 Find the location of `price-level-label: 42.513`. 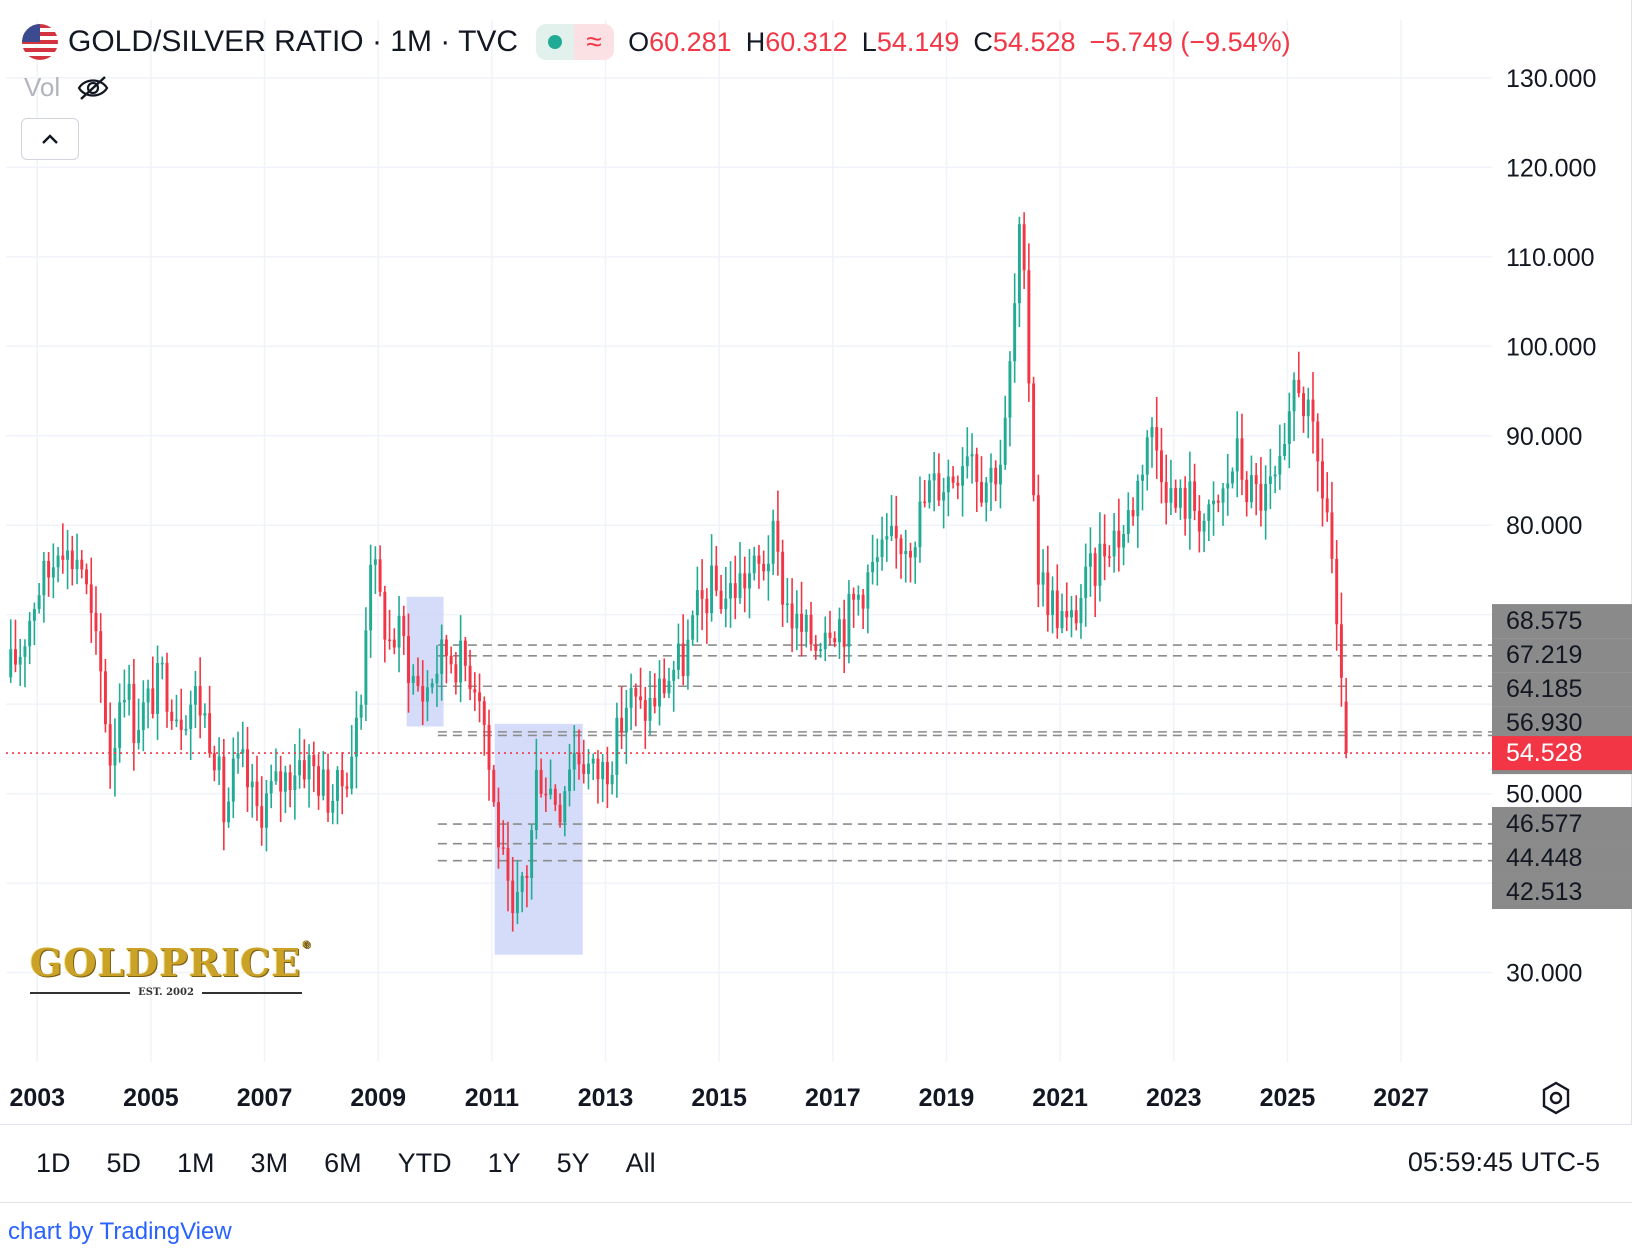

price-level-label: 42.513 is located at coordinates (1544, 892).